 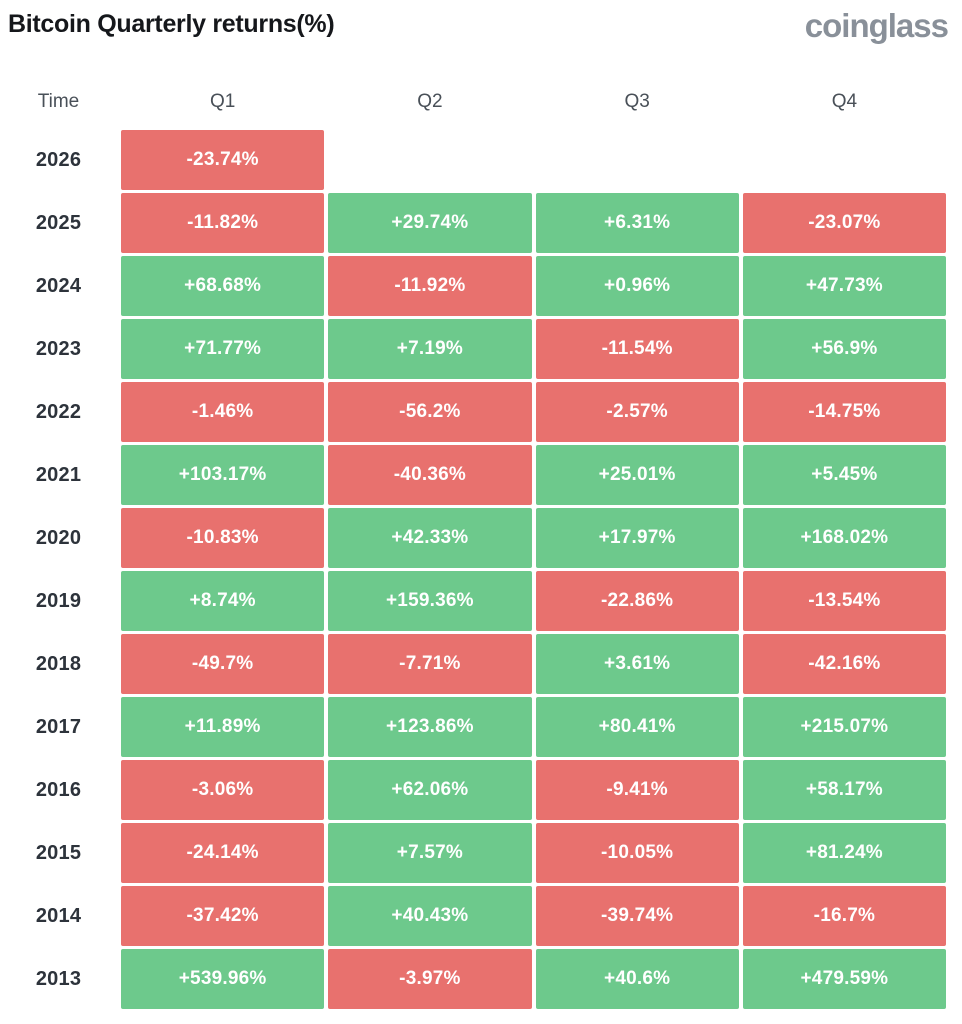 I want to click on column-header-q4: Q4, so click(x=844, y=101).